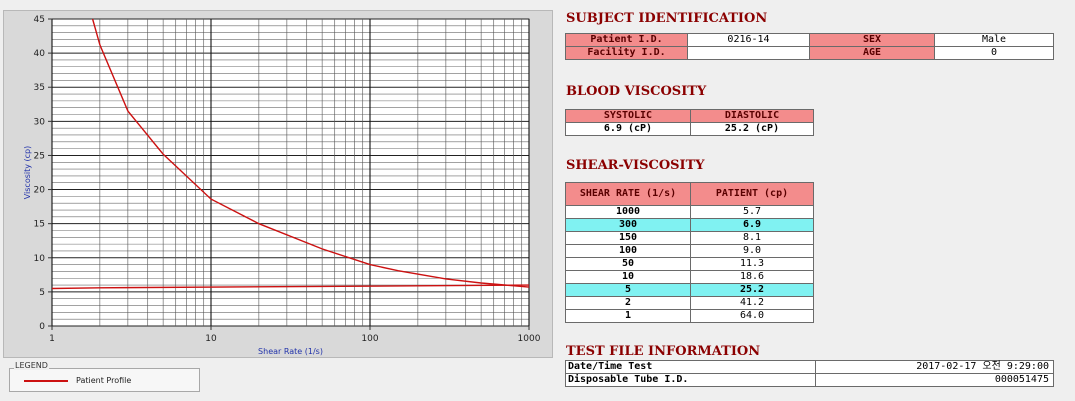 Image resolution: width=1075 pixels, height=401 pixels. Describe the element at coordinates (628, 238) in the screenshot. I see `shear-rate-cell: 150` at that location.